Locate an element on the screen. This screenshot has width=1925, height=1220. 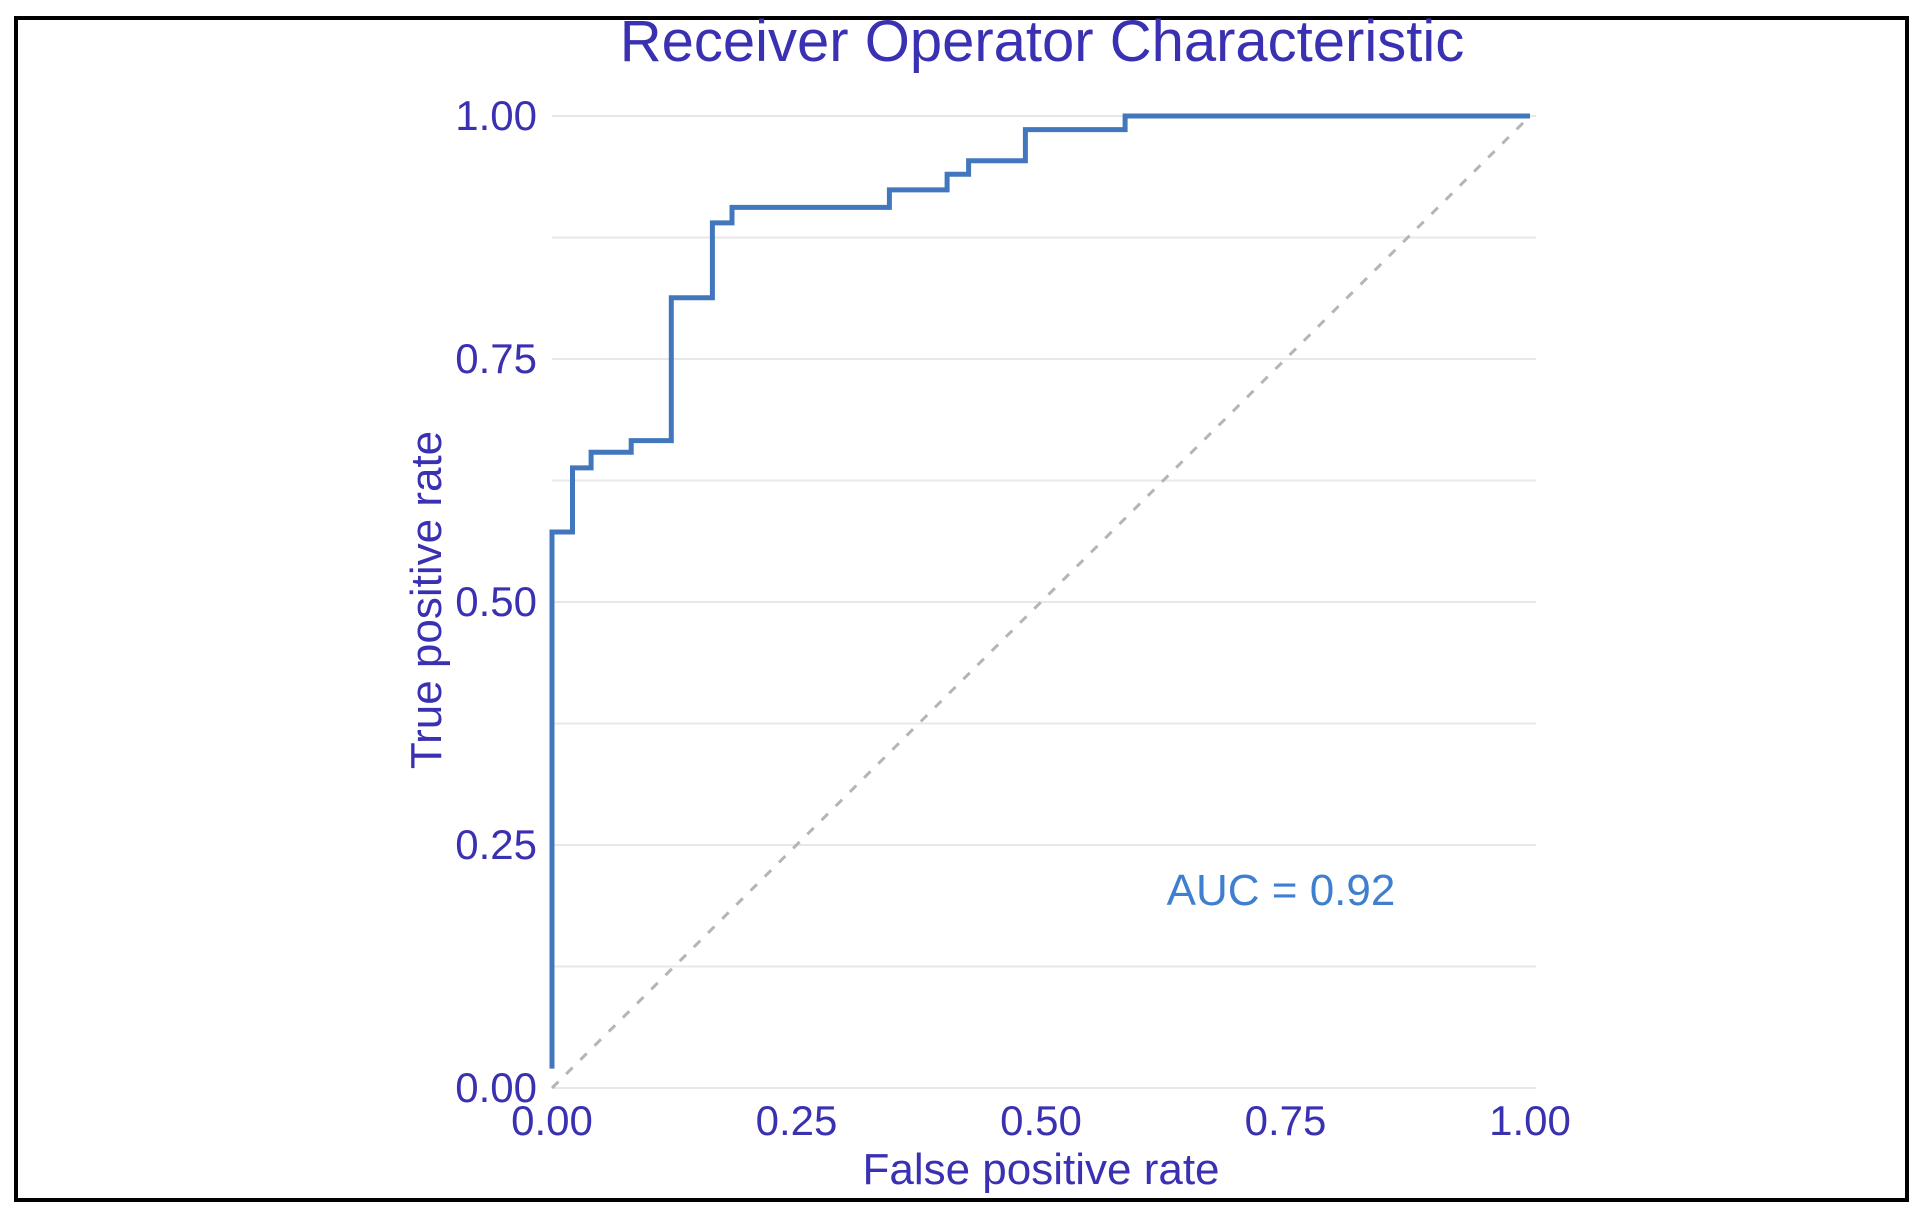
x-tick-label: 1.00 is located at coordinates (1530, 1120).